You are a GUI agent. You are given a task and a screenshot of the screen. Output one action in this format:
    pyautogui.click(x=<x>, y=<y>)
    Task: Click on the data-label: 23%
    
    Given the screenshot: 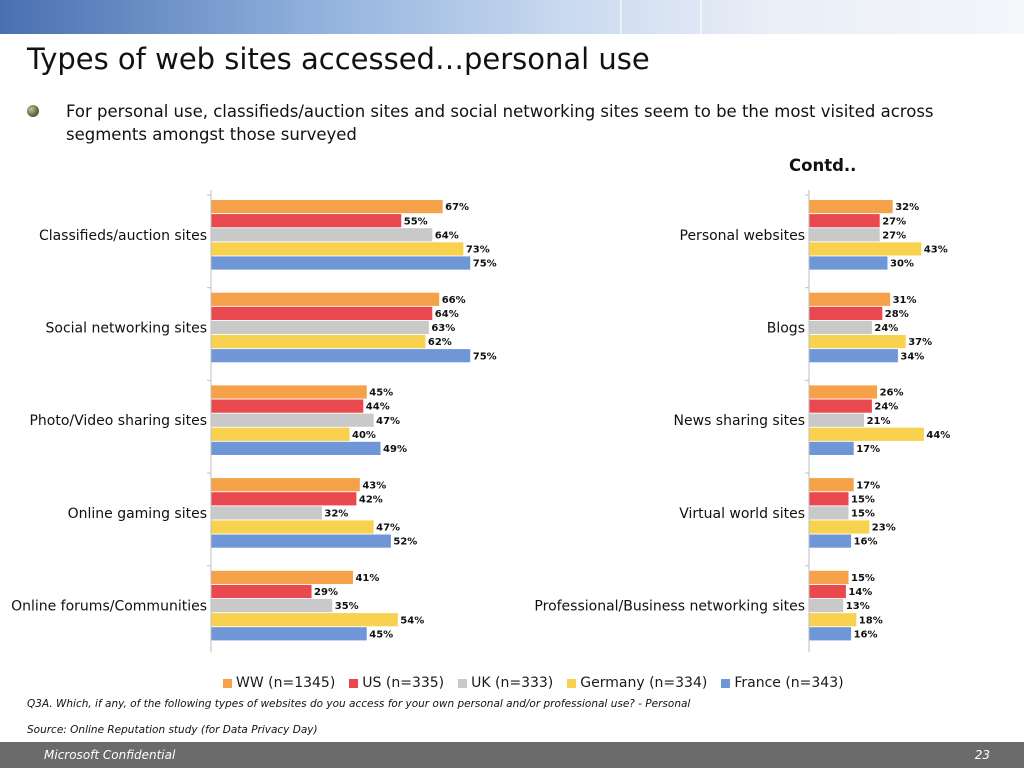 What is the action you would take?
    pyautogui.click(x=884, y=528)
    